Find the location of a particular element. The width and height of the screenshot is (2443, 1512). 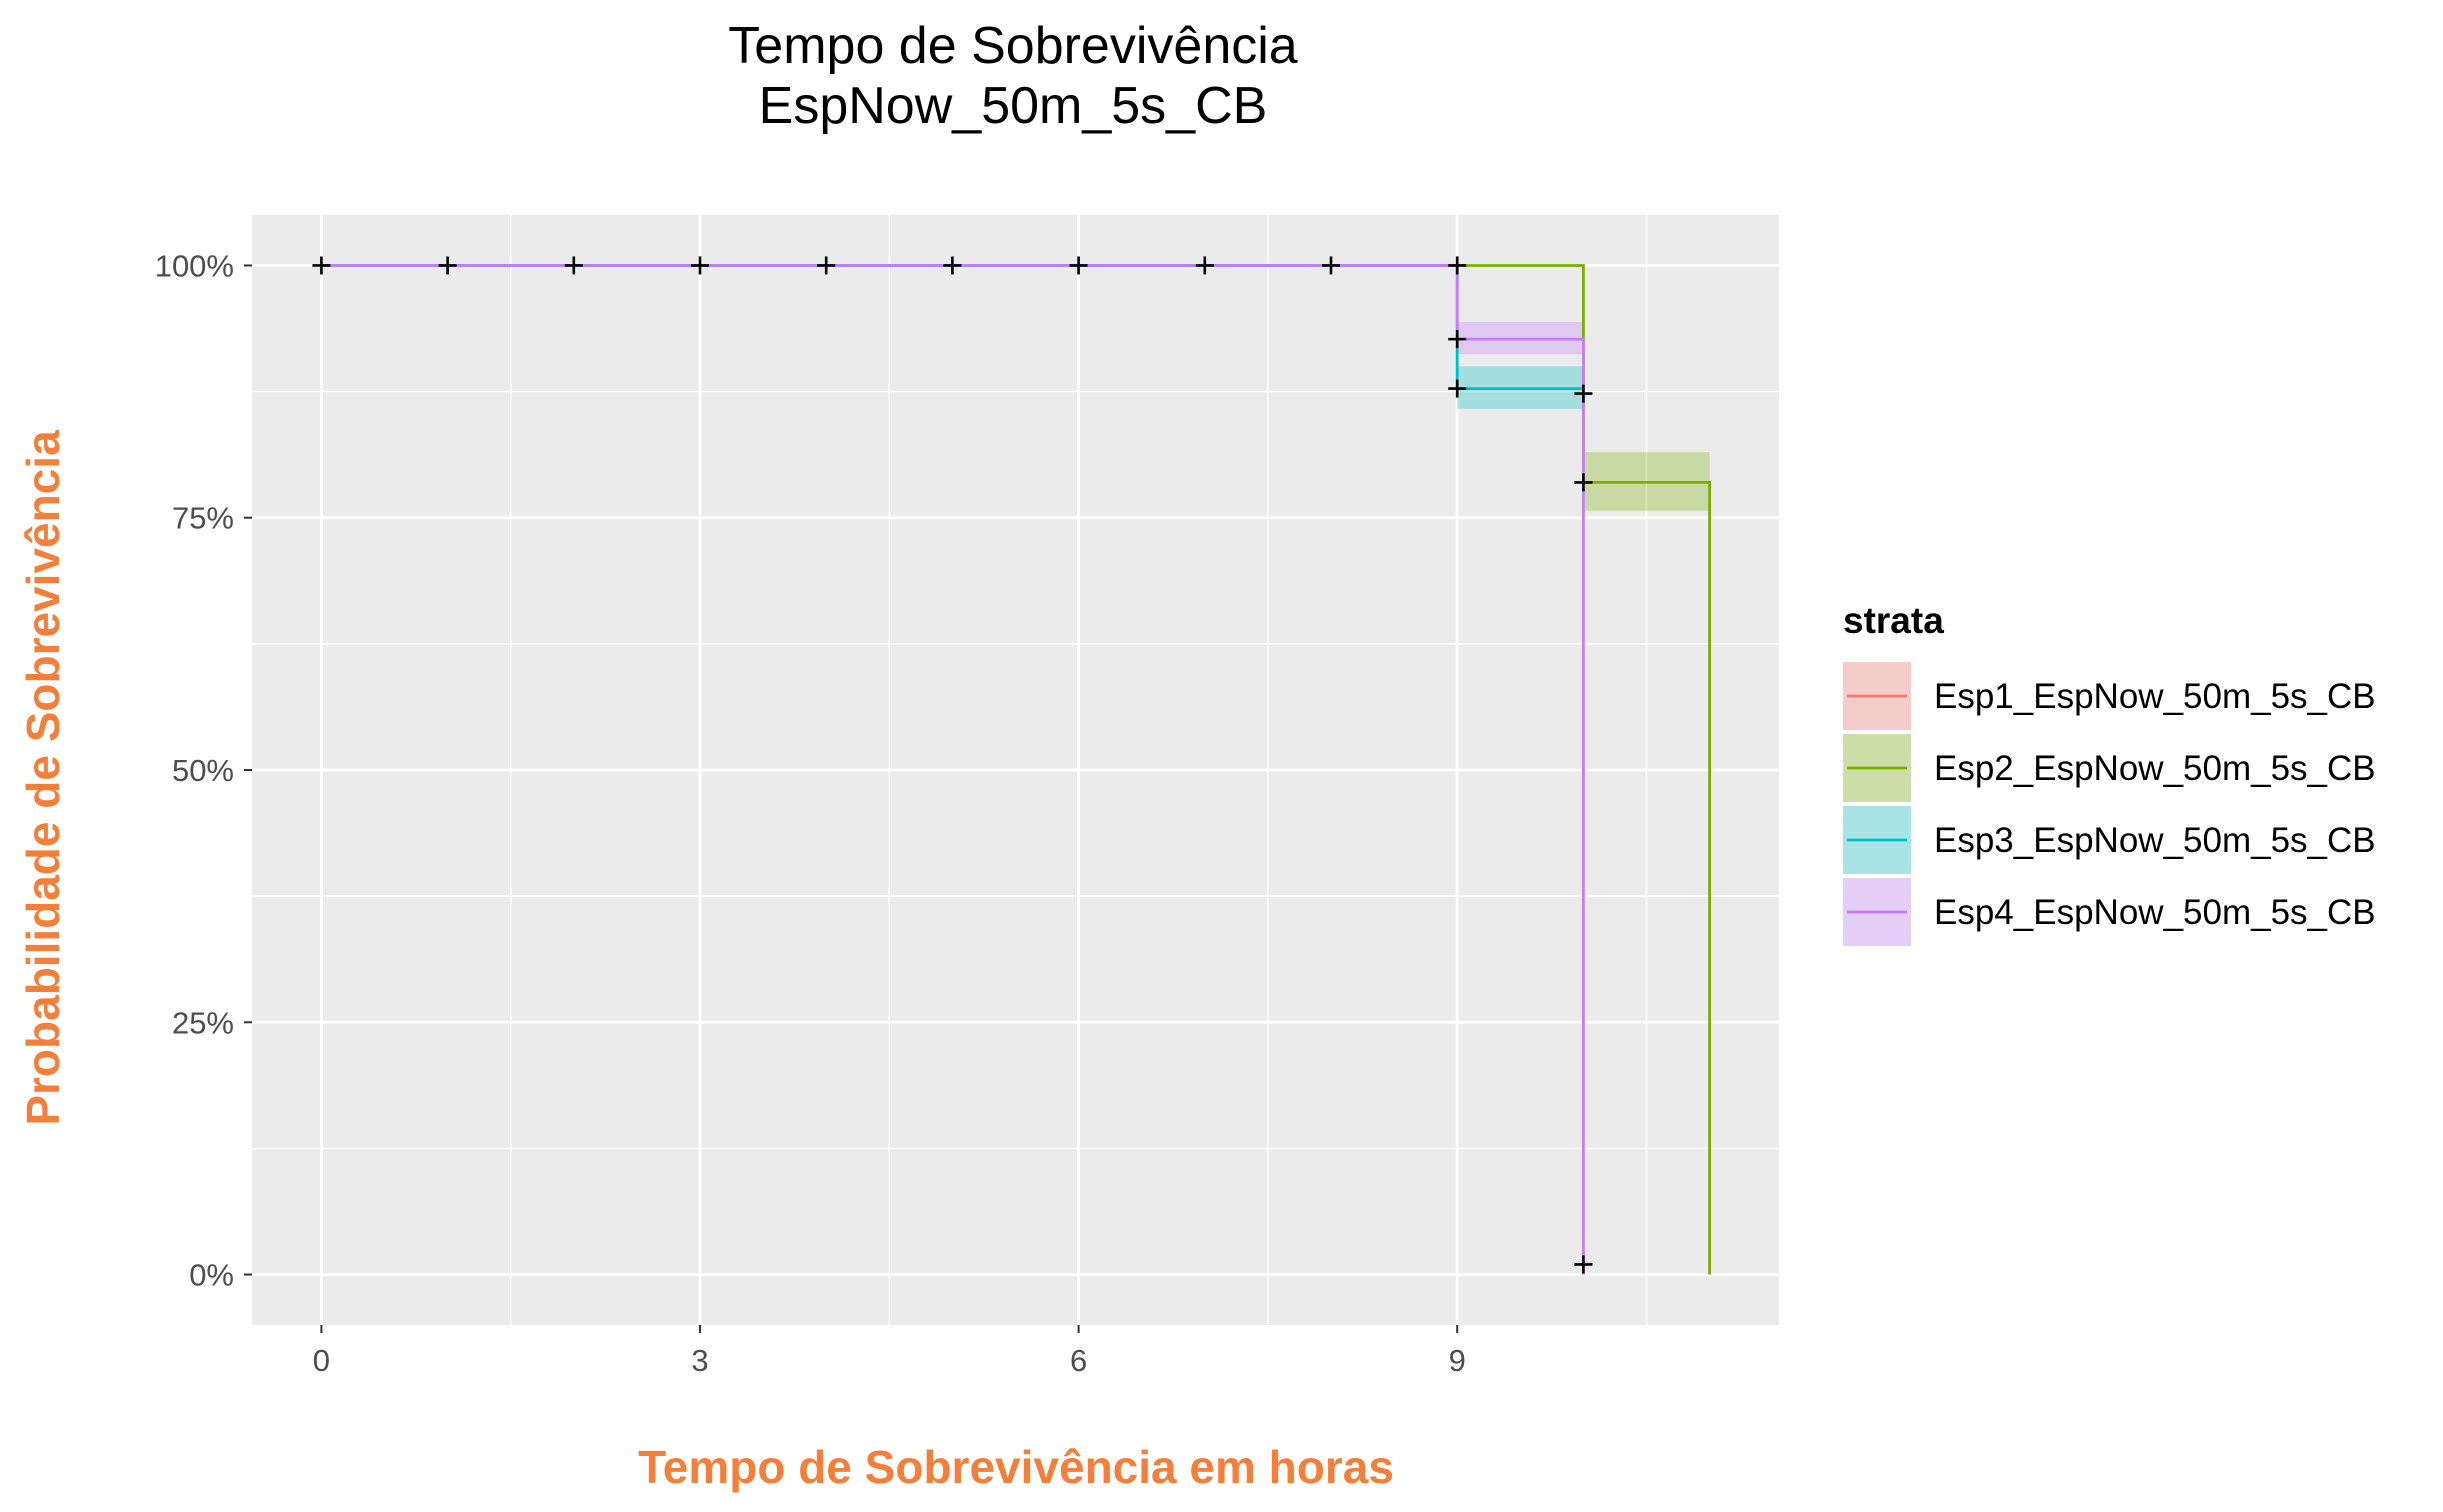

y-tick-label: 75% is located at coordinates (203, 518).